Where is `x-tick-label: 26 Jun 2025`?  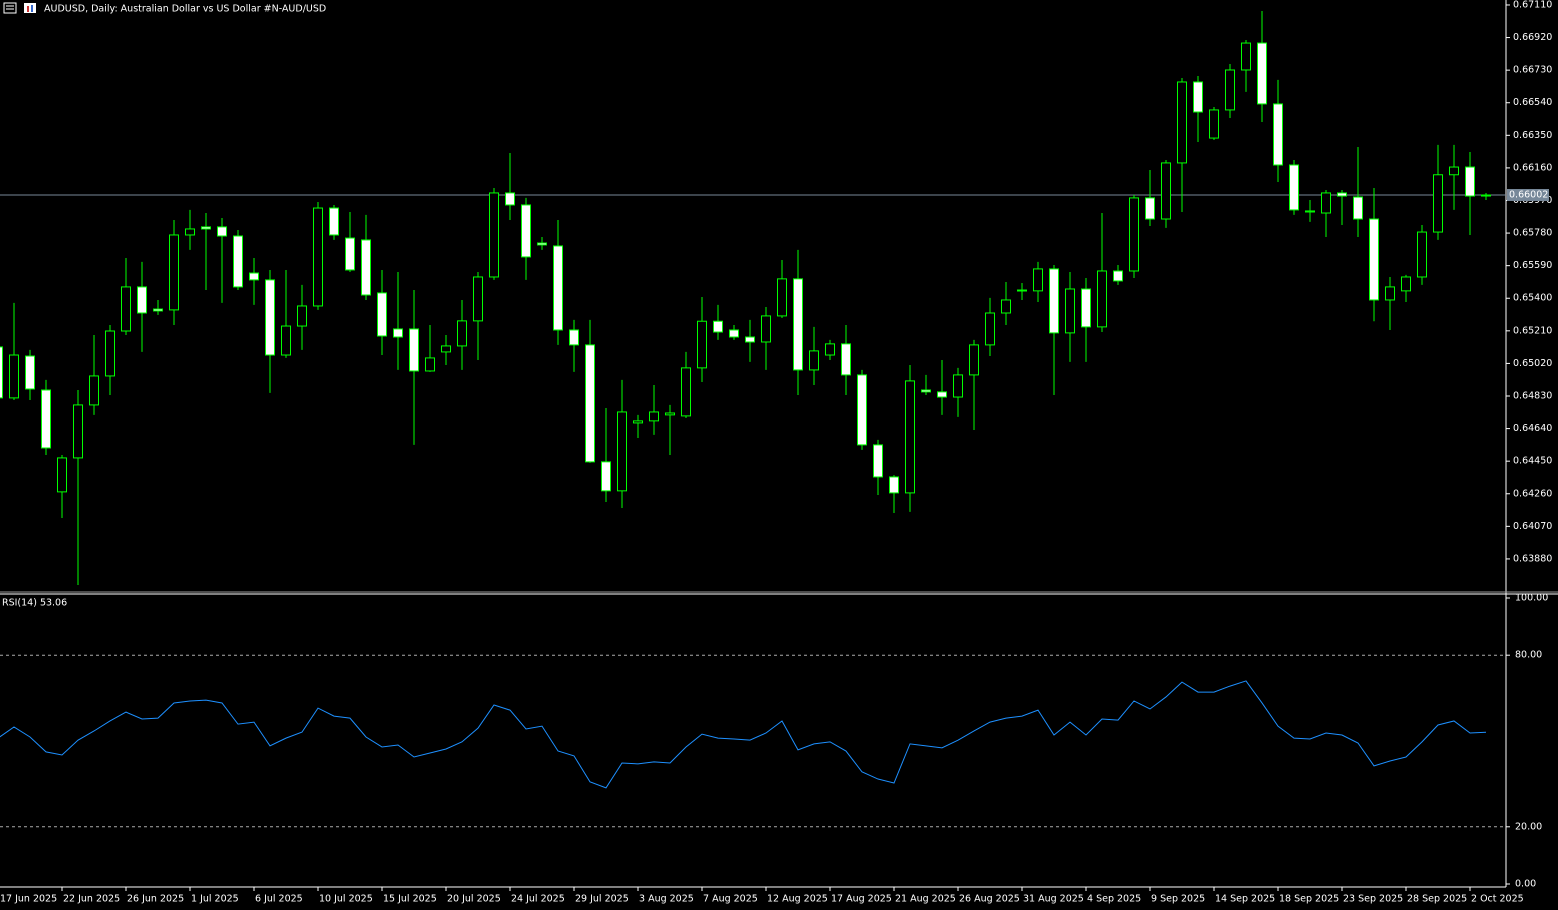
x-tick-label: 26 Jun 2025 is located at coordinates (155, 899).